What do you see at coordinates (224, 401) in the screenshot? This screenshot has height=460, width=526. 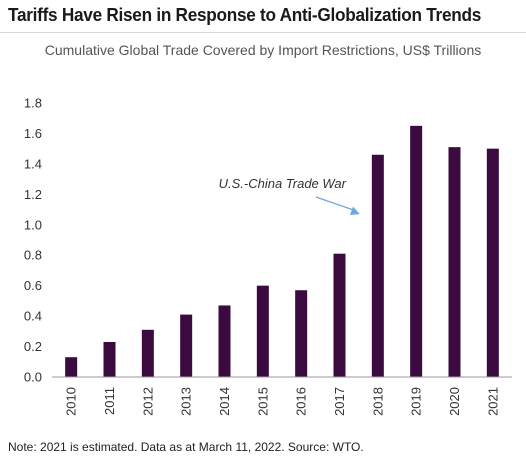 I see `x-tick-label: 2014` at bounding box center [224, 401].